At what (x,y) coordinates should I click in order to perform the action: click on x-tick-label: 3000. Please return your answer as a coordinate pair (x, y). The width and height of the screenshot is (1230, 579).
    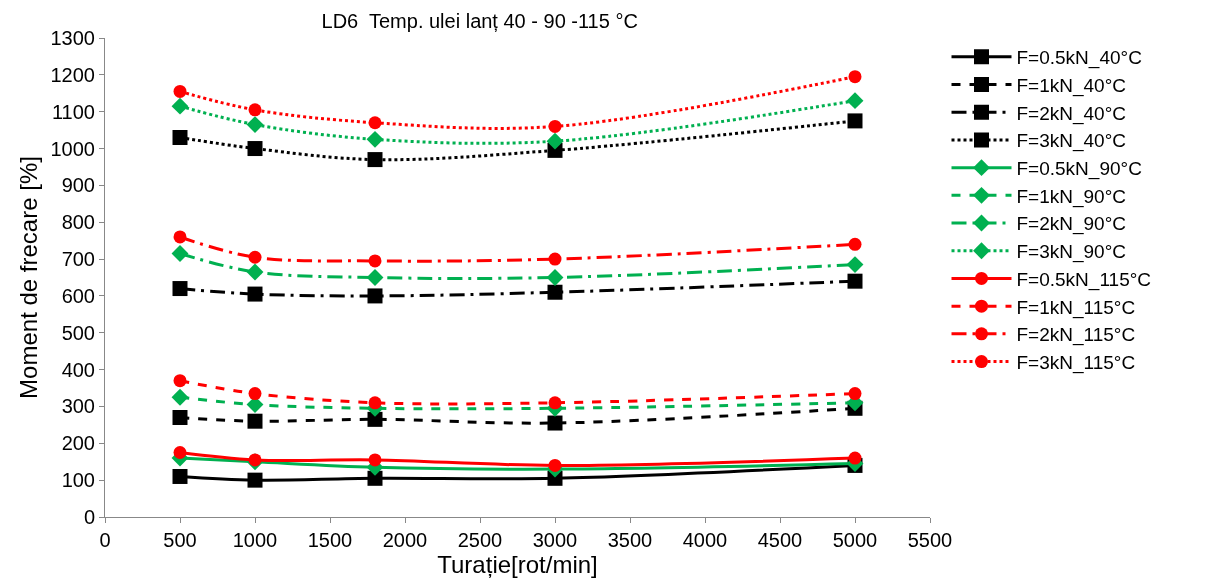
    Looking at the image, I should click on (555, 540).